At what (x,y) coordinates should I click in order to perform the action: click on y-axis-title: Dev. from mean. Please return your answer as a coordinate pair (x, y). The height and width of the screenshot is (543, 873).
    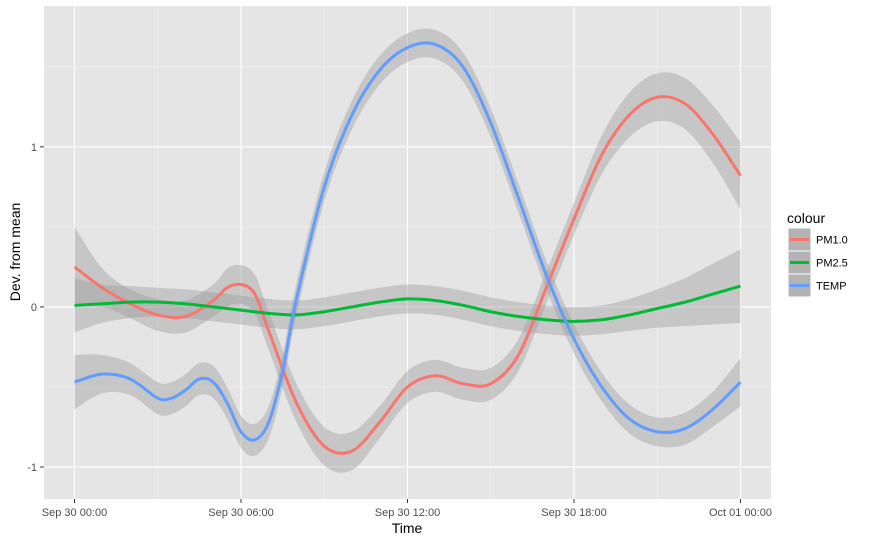
    Looking at the image, I should click on (15, 252).